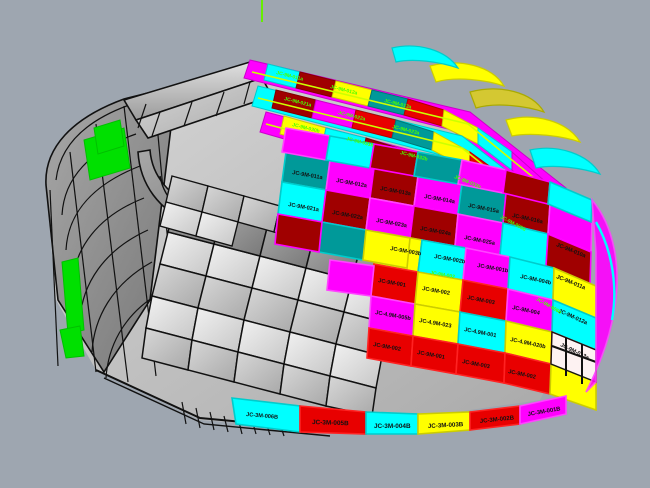 This screenshot has width=650, height=488. I want to click on panel-row-shell-row-b, so click(434, 233).